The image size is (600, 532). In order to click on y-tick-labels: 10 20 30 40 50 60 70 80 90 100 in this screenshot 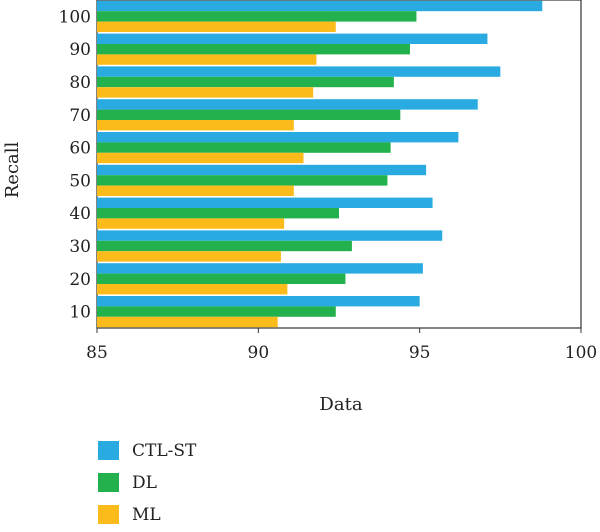, I will do `click(75, 164)`.